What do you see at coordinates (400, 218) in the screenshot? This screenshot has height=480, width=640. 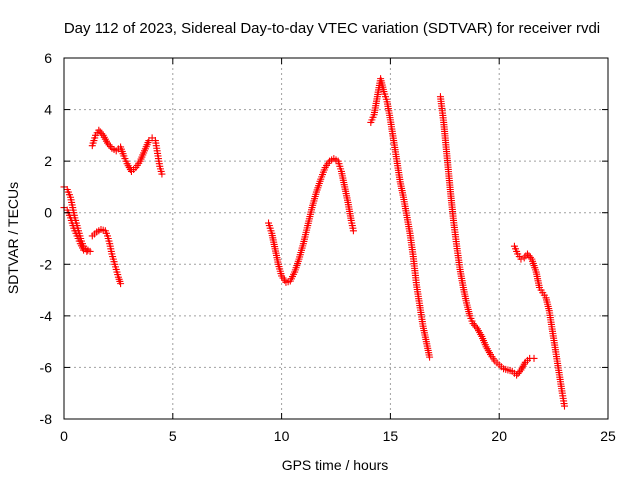 I see `series-arc6` at bounding box center [400, 218].